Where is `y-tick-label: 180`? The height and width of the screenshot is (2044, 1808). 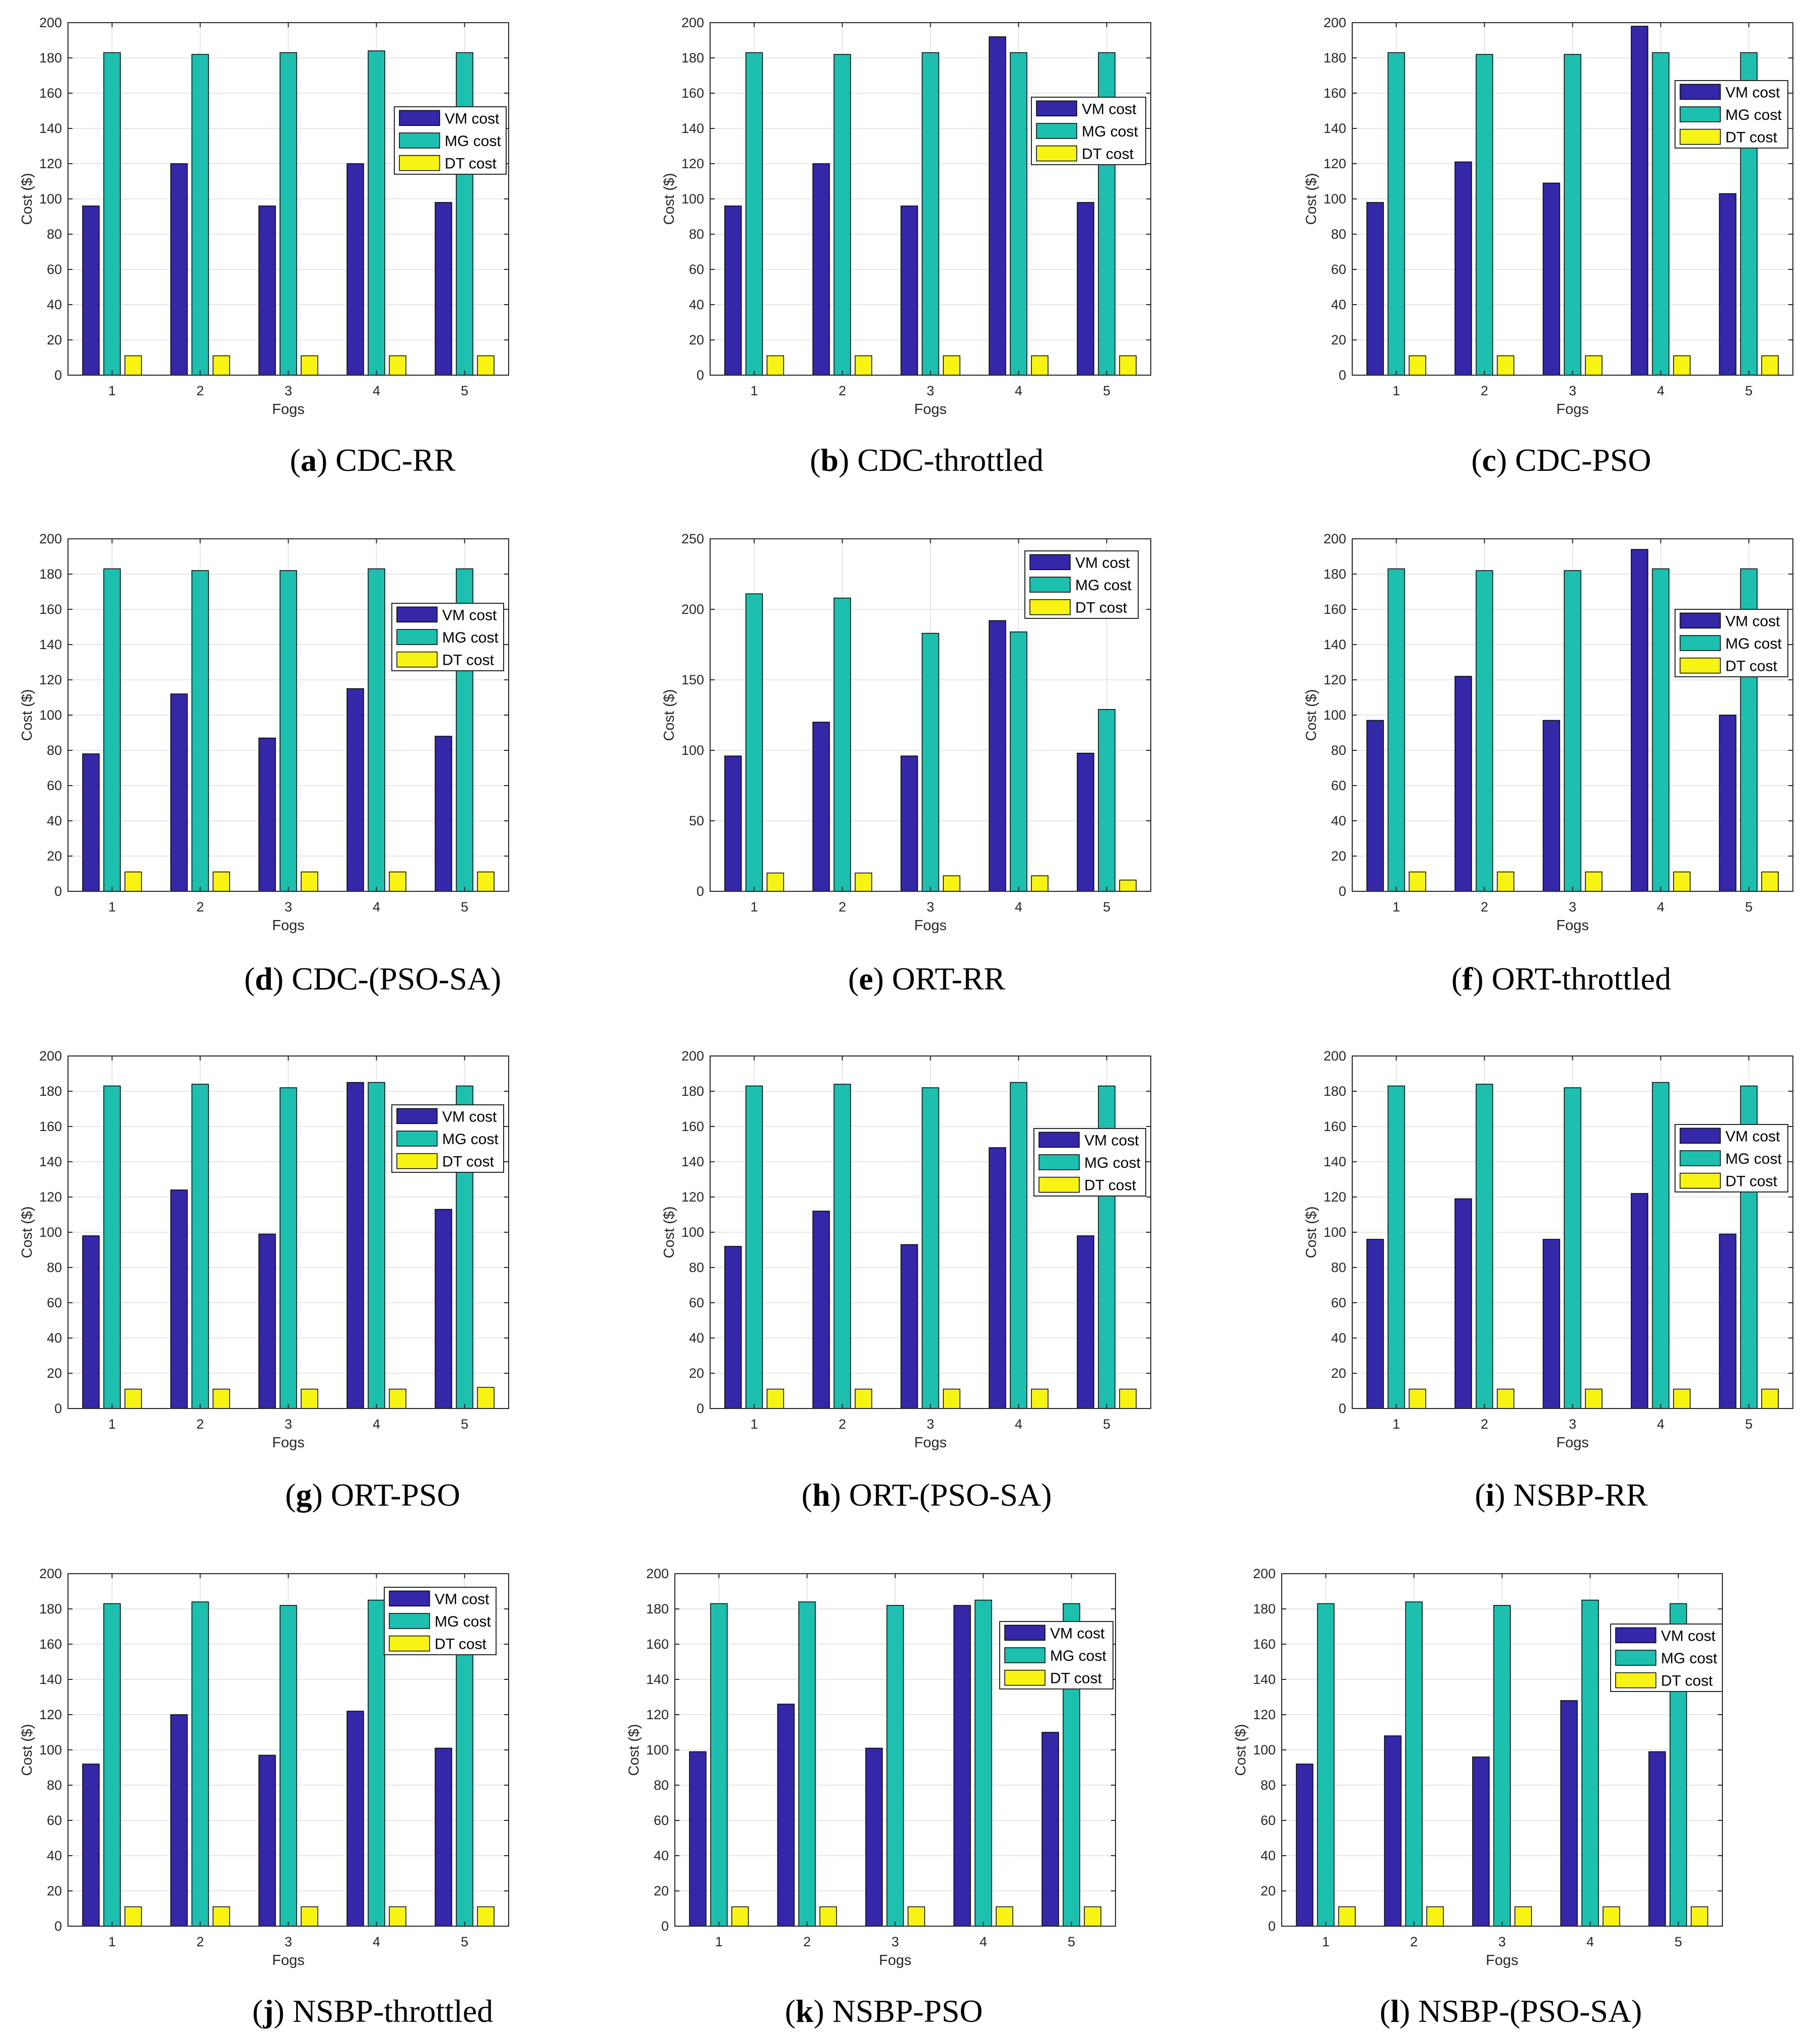
y-tick-label: 180 is located at coordinates (1264, 1609).